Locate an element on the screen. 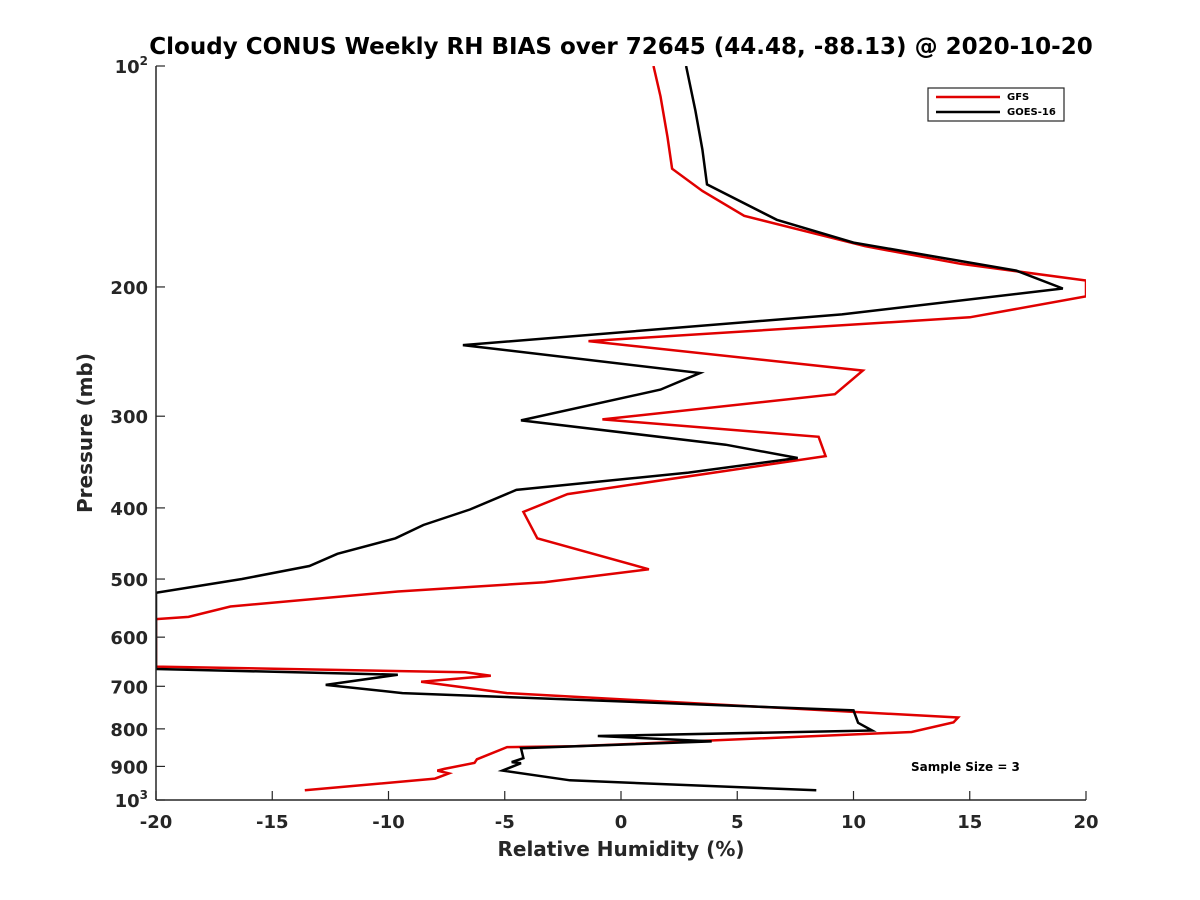 The width and height of the screenshot is (1200, 900). x-tick-label: 15 is located at coordinates (969, 822).